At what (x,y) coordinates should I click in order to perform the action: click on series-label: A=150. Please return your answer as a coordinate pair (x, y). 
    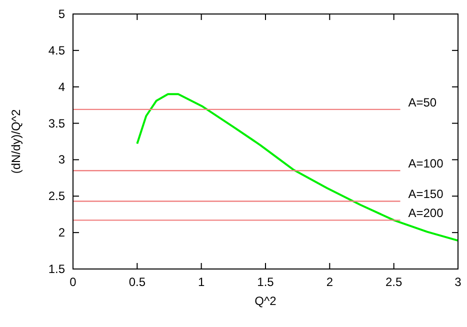
    Looking at the image, I should click on (426, 194).